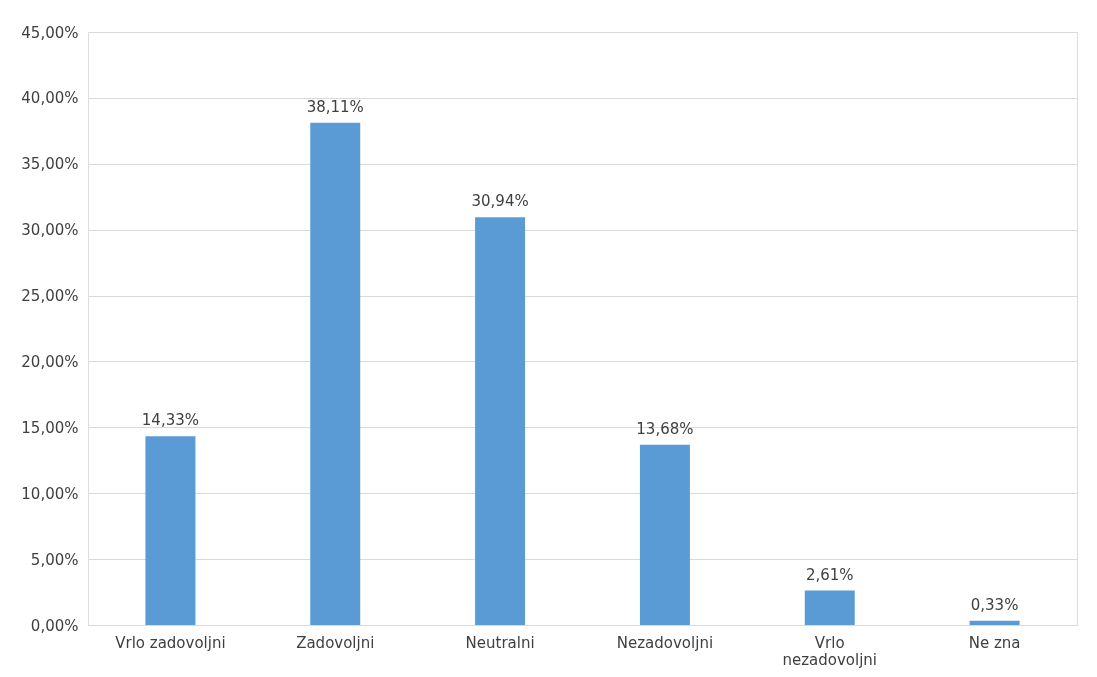 The image size is (1097, 677). I want to click on data-label: 38,11%, so click(335, 106).